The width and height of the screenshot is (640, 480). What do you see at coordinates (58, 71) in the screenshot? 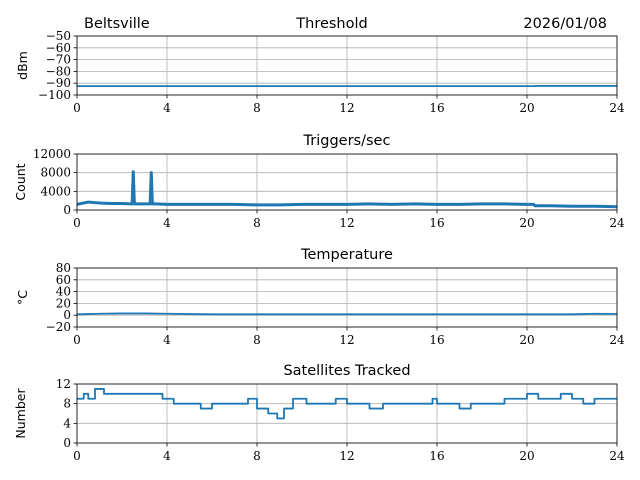
I see `y-tick-label: −80` at bounding box center [58, 71].